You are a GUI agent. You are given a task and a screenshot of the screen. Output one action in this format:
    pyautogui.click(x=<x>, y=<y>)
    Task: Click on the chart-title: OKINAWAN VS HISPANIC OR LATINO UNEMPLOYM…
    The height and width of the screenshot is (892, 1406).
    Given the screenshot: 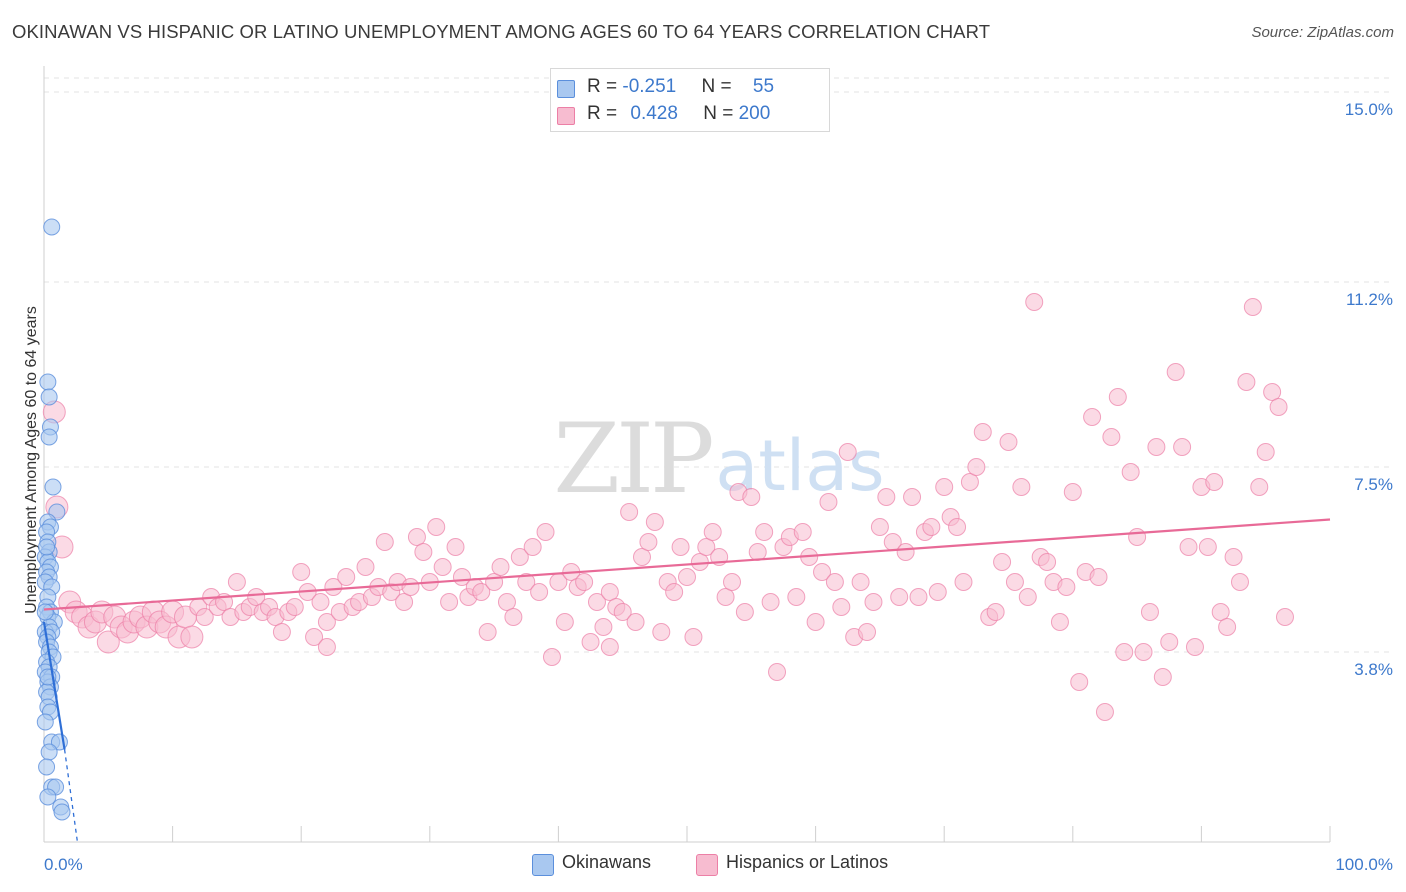 What is the action you would take?
    pyautogui.click(x=501, y=31)
    